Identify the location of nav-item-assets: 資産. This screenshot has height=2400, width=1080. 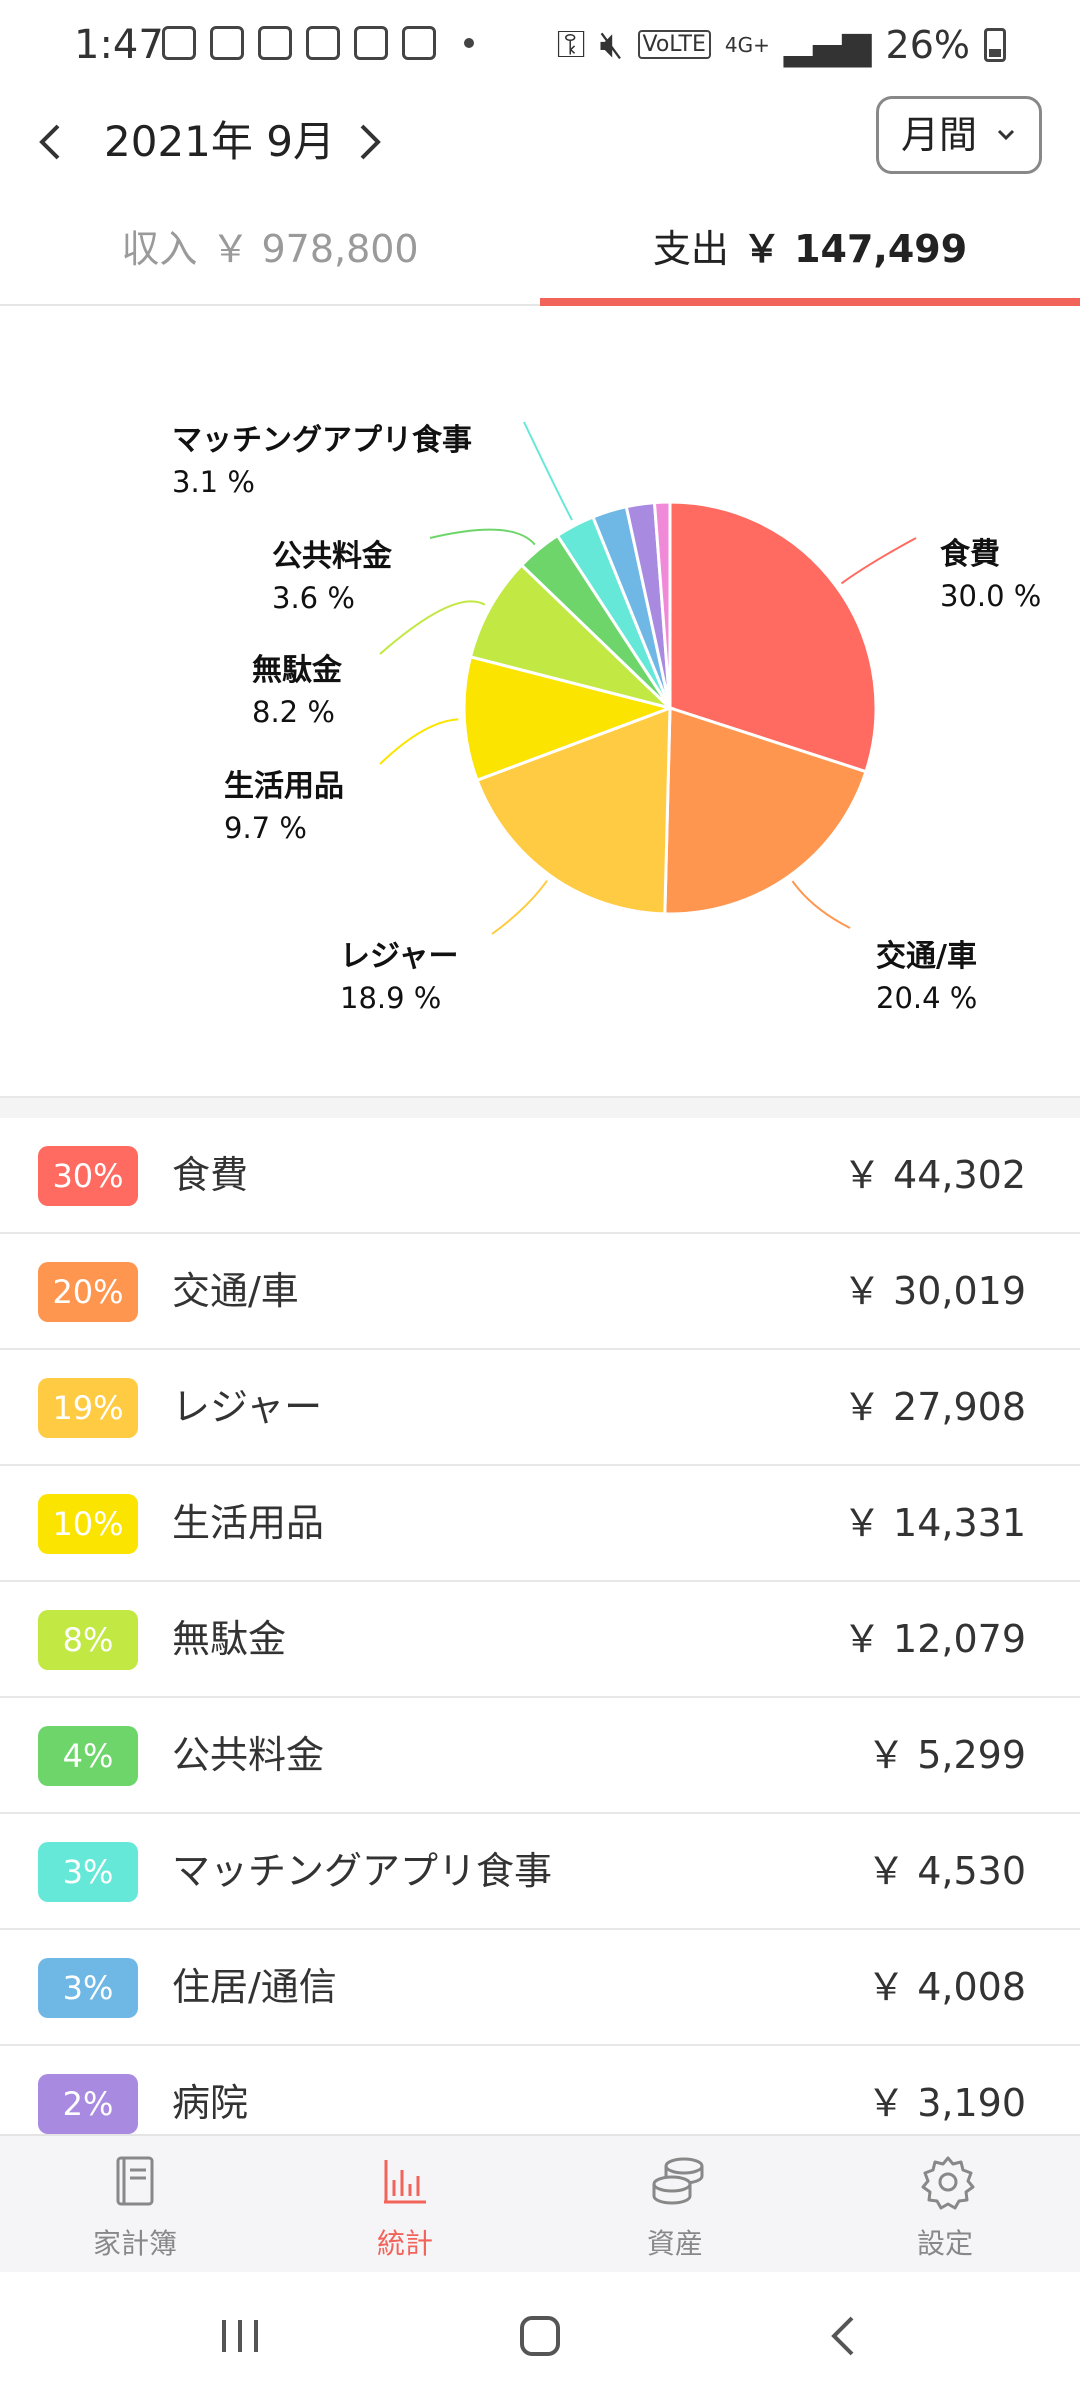
(675, 2205).